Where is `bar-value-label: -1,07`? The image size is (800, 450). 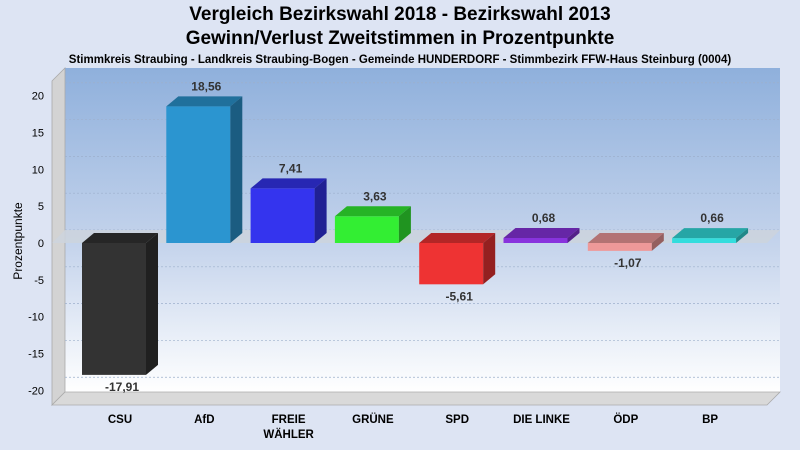
bar-value-label: -1,07 is located at coordinates (628, 263).